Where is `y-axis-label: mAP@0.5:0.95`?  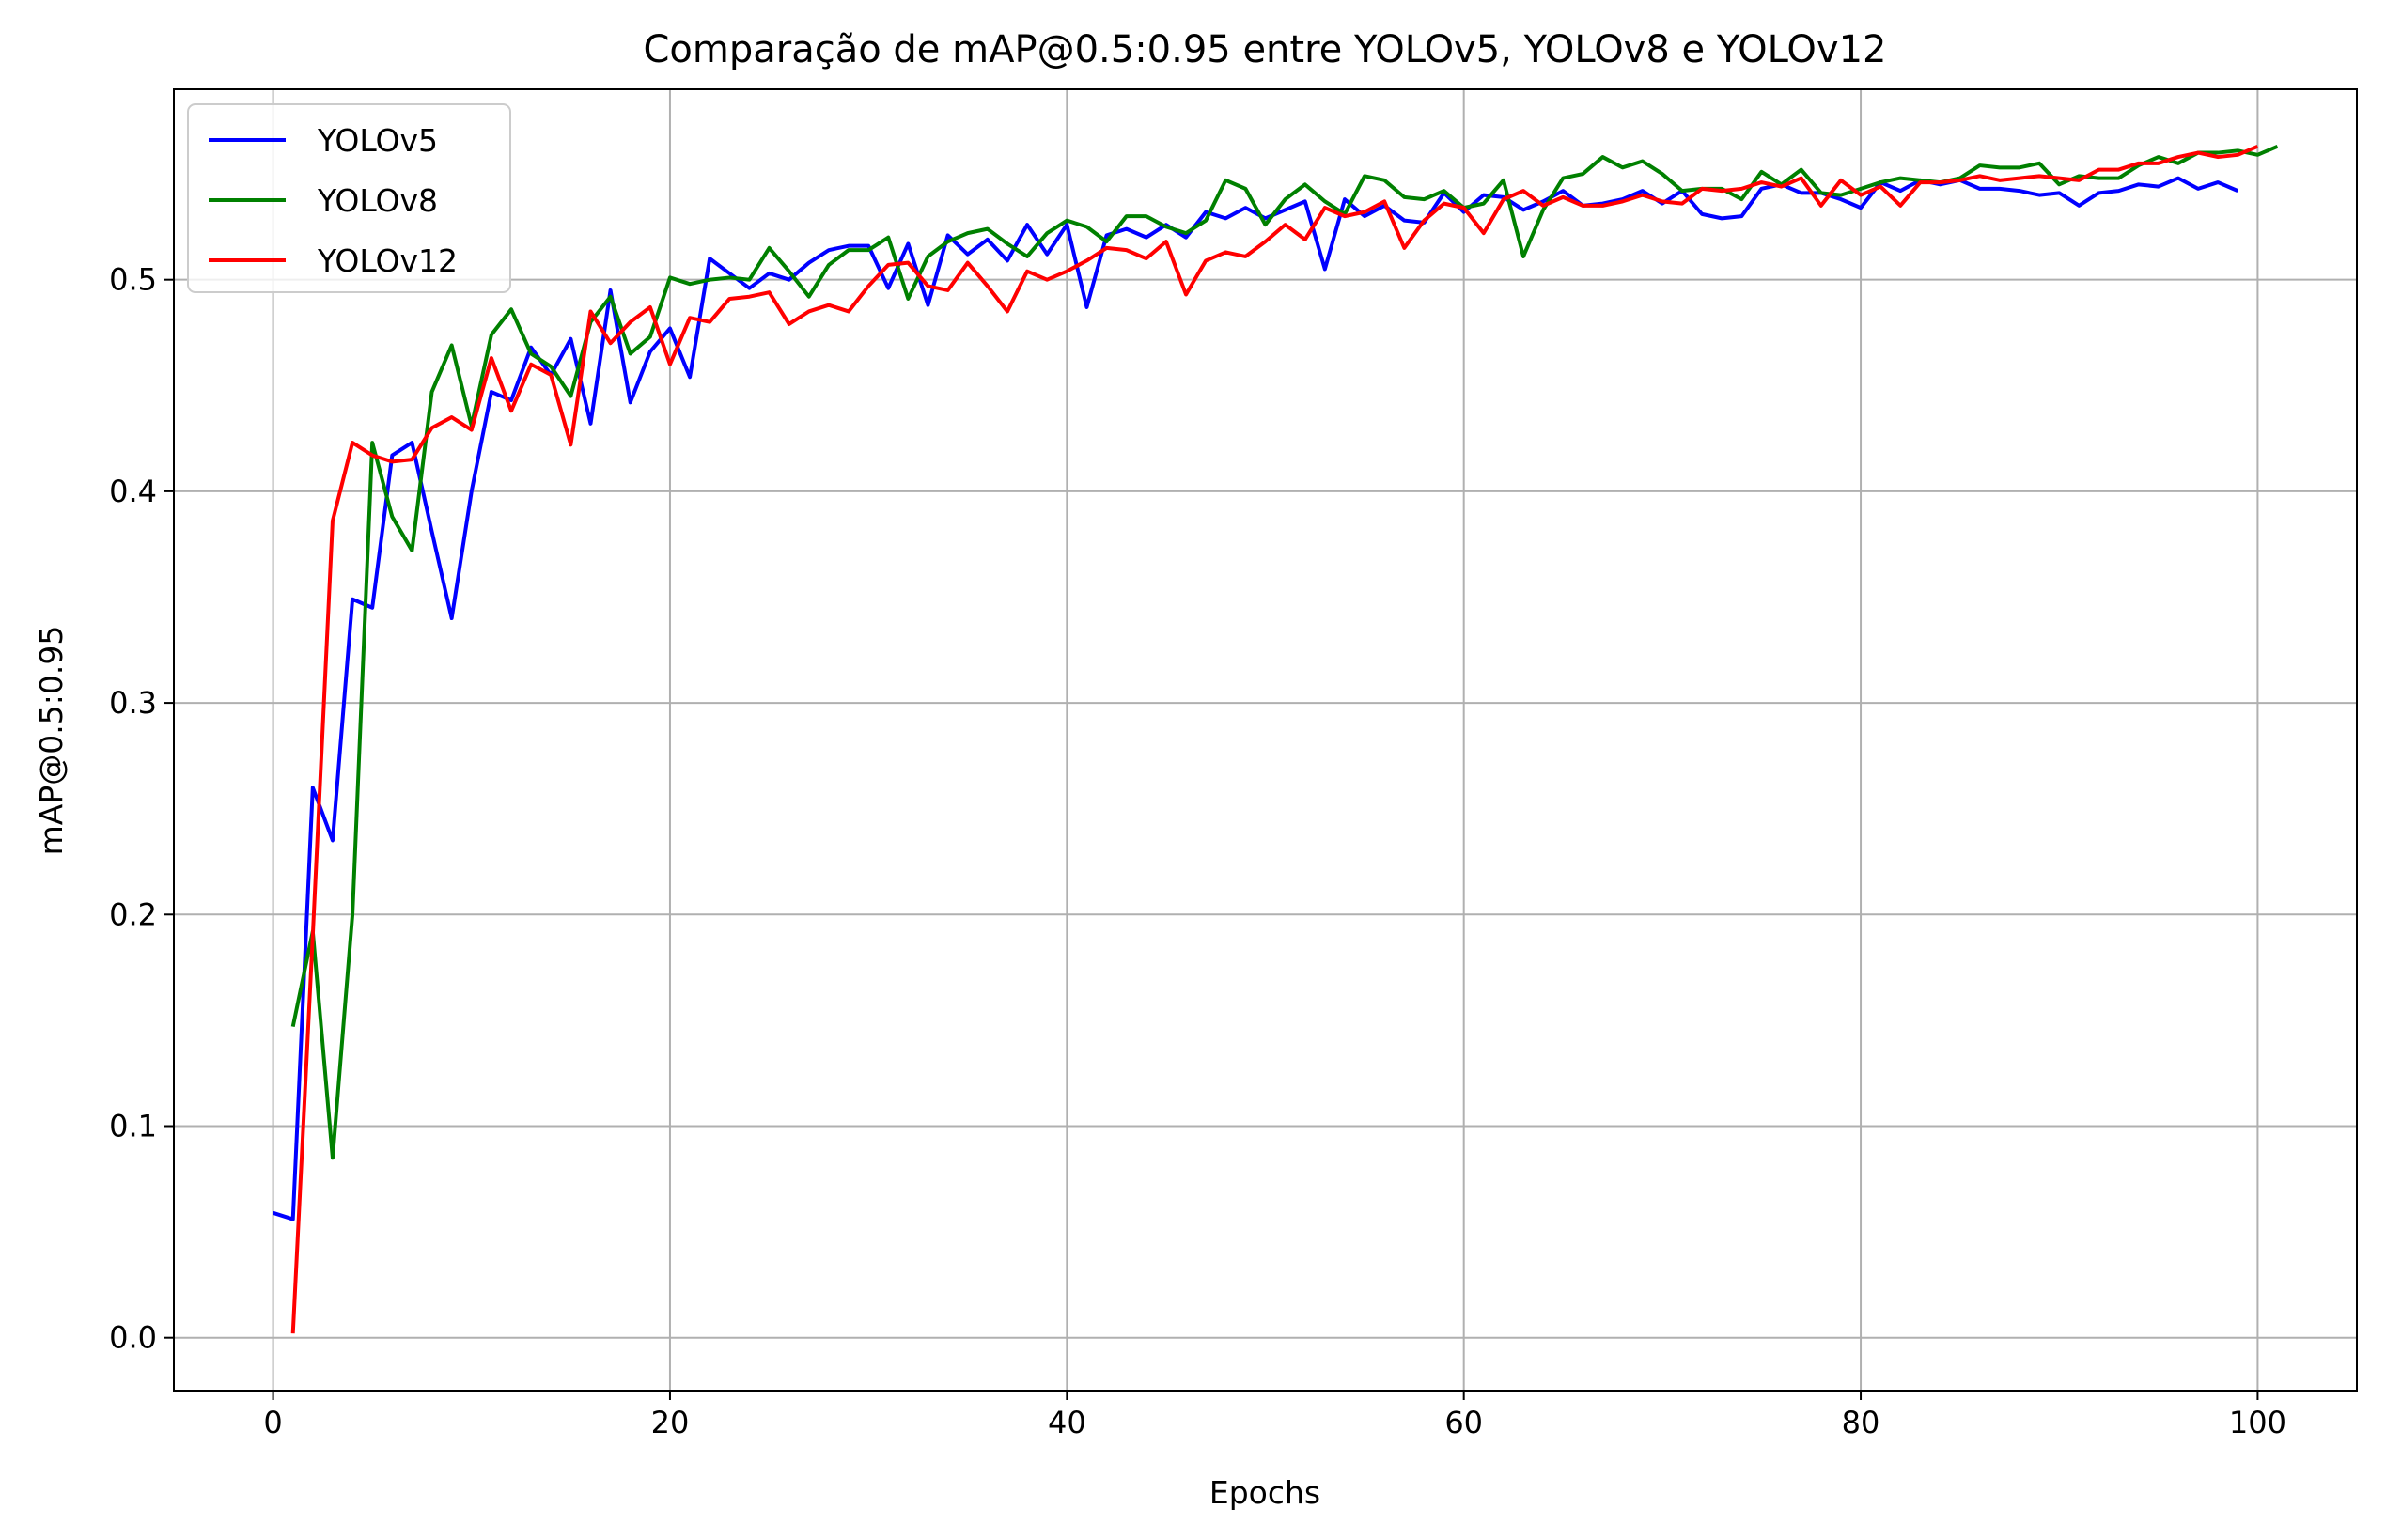
y-axis-label: mAP@0.5:0.95 is located at coordinates (51, 741).